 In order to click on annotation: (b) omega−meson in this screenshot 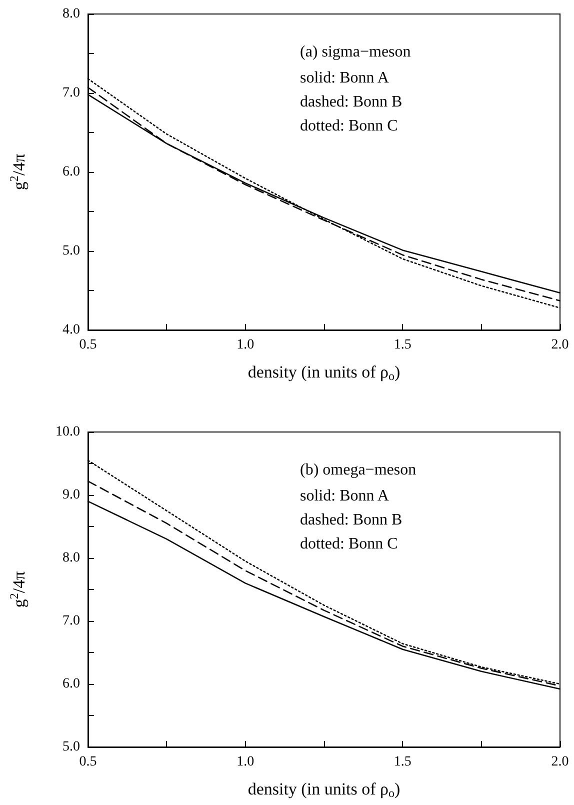, I will do `click(358, 470)`.